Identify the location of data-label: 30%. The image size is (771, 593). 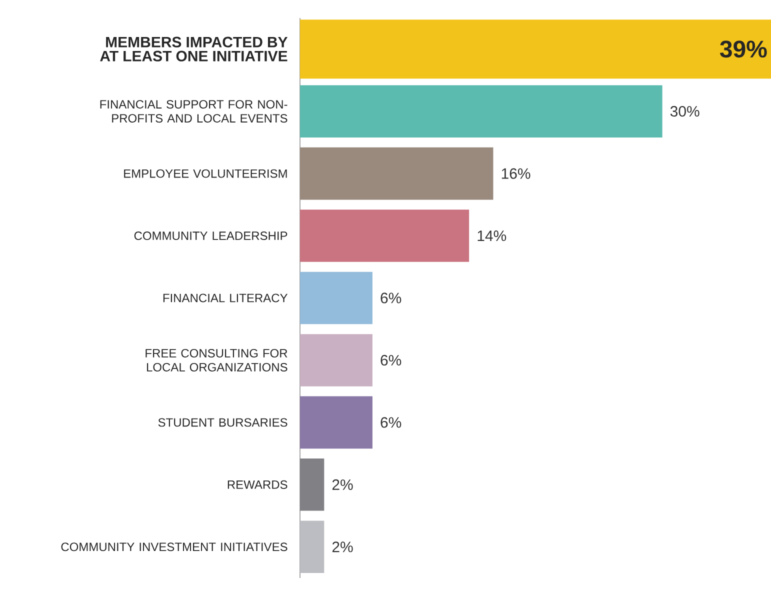
(685, 111).